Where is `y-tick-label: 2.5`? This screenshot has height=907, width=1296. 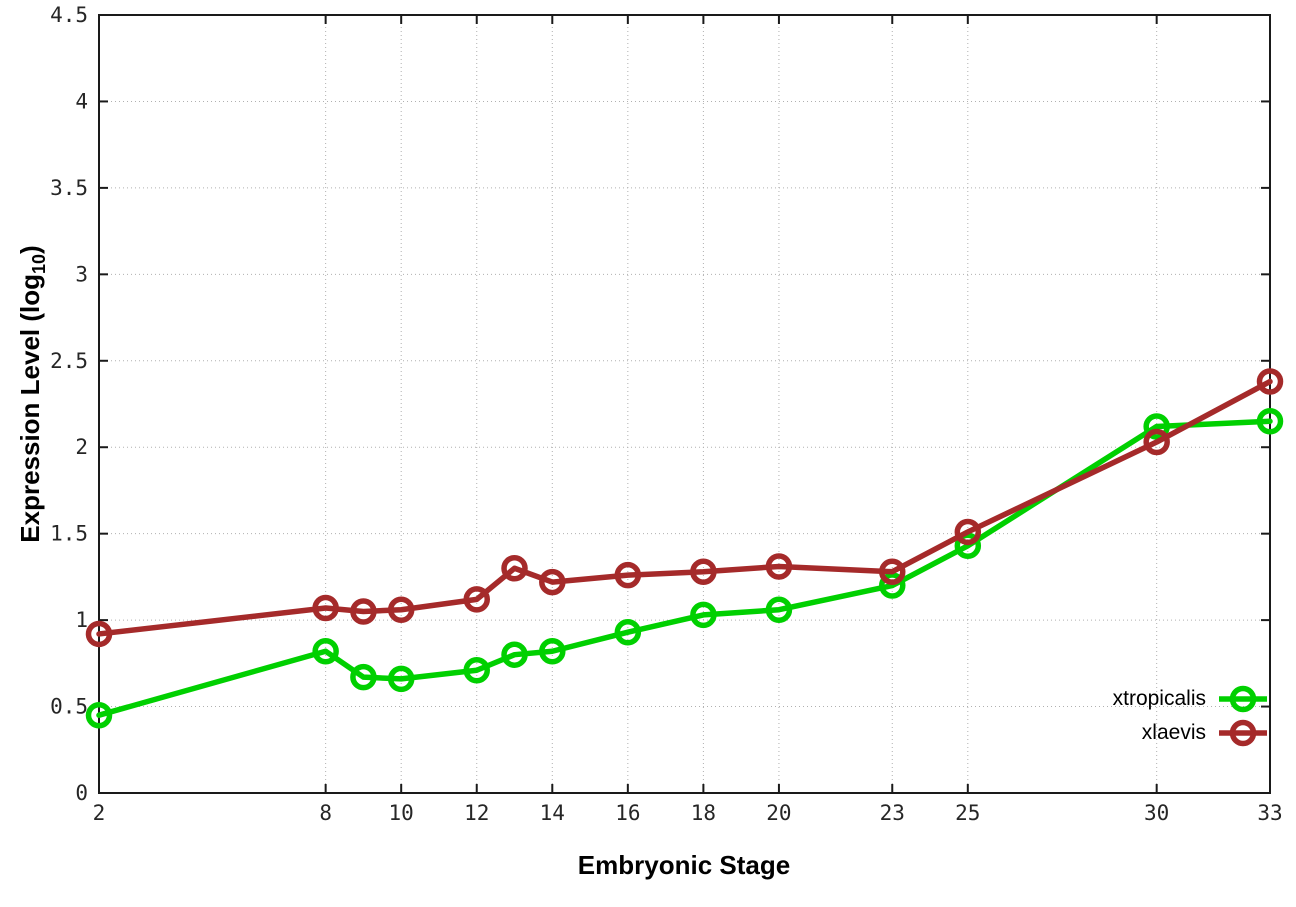
y-tick-label: 2.5 is located at coordinates (69, 361).